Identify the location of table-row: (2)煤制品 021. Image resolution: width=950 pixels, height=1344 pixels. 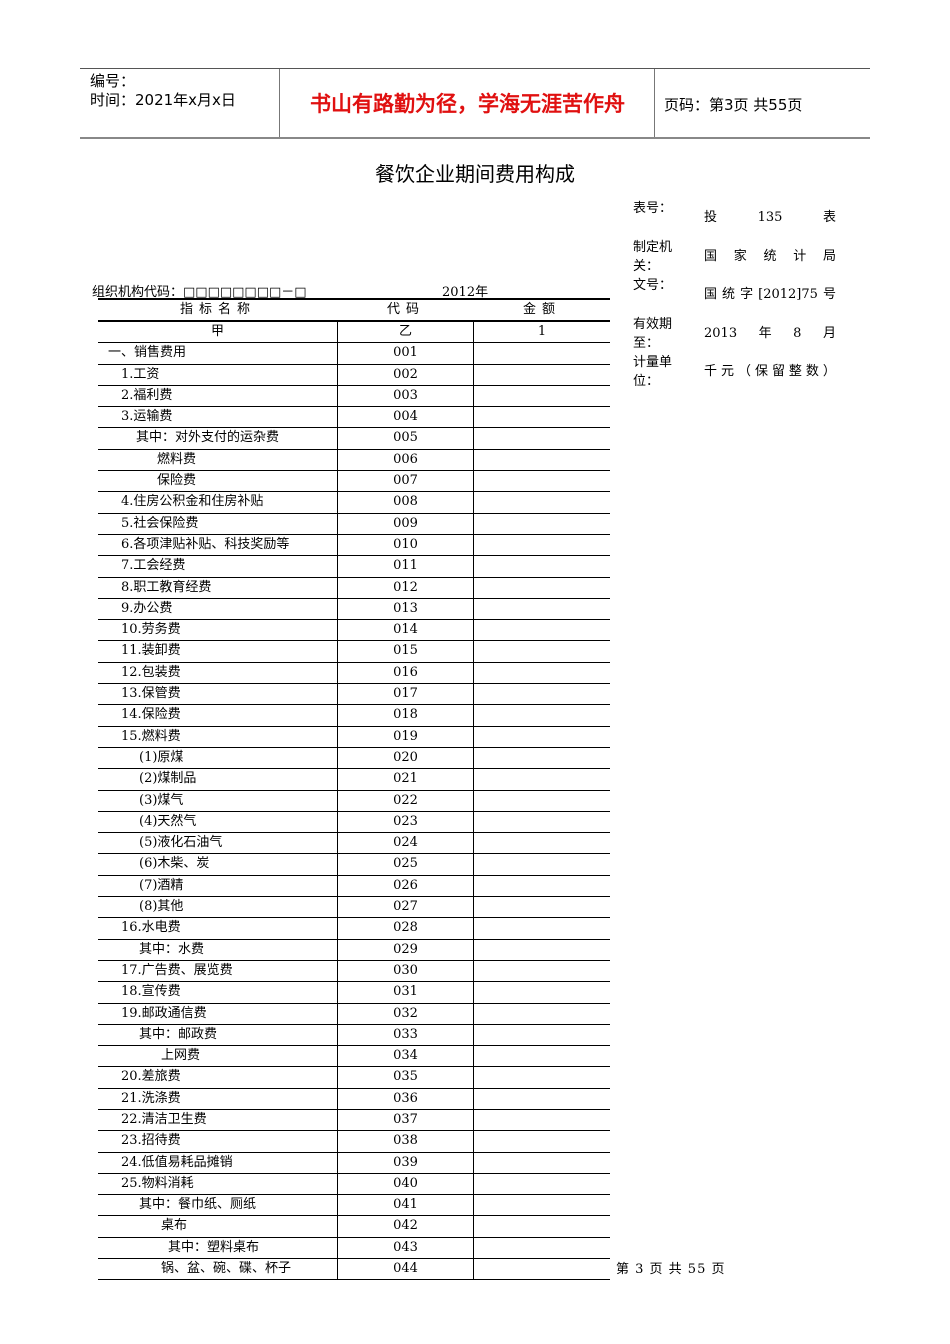
(354, 780).